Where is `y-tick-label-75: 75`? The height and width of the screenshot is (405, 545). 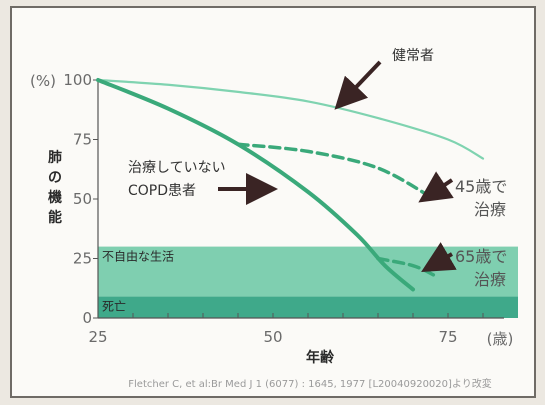
y-tick-label-75: 75 is located at coordinates (82, 140).